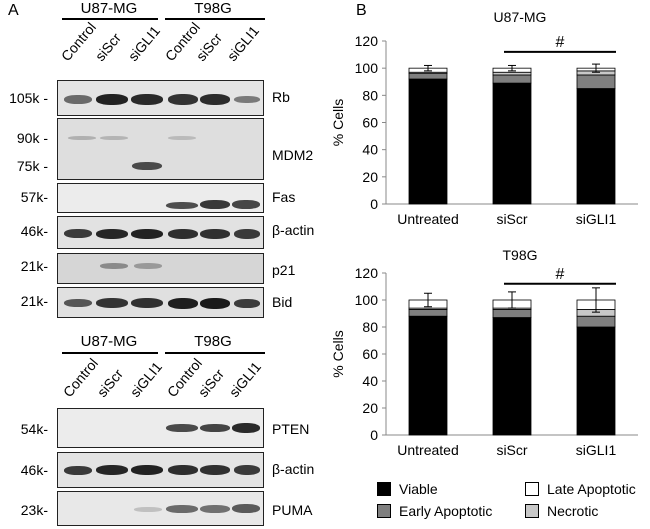 The image size is (650, 529). What do you see at coordinates (418, 489) in the screenshot?
I see `legend-label-viable: Viable` at bounding box center [418, 489].